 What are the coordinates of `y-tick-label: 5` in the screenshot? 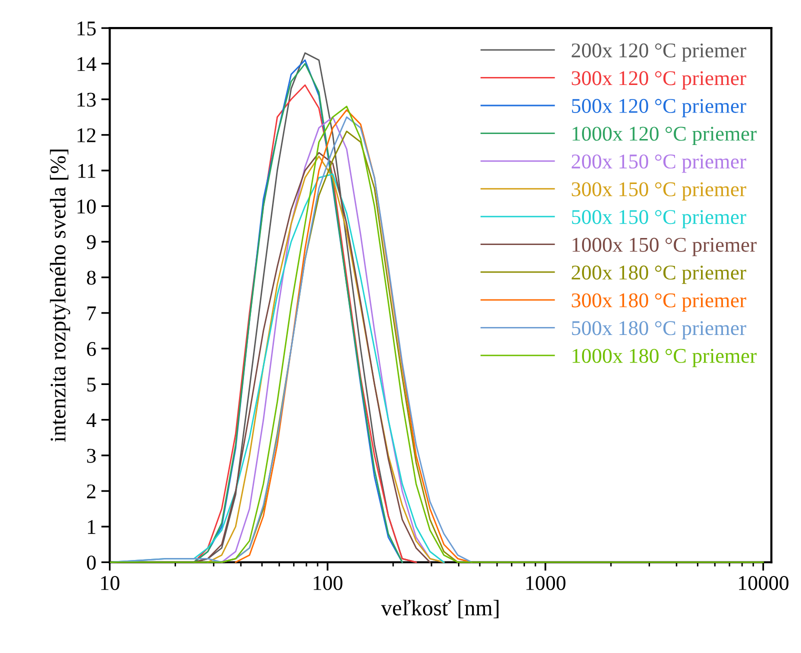 It's located at (91, 385).